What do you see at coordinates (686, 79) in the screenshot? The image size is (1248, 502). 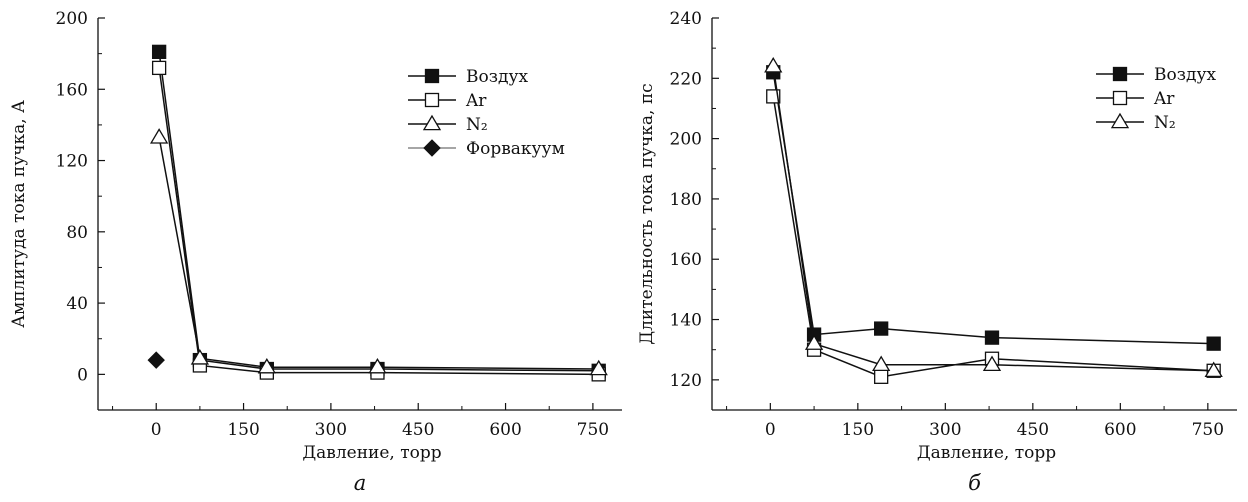 I see `y-tick-label: 220` at bounding box center [686, 79].